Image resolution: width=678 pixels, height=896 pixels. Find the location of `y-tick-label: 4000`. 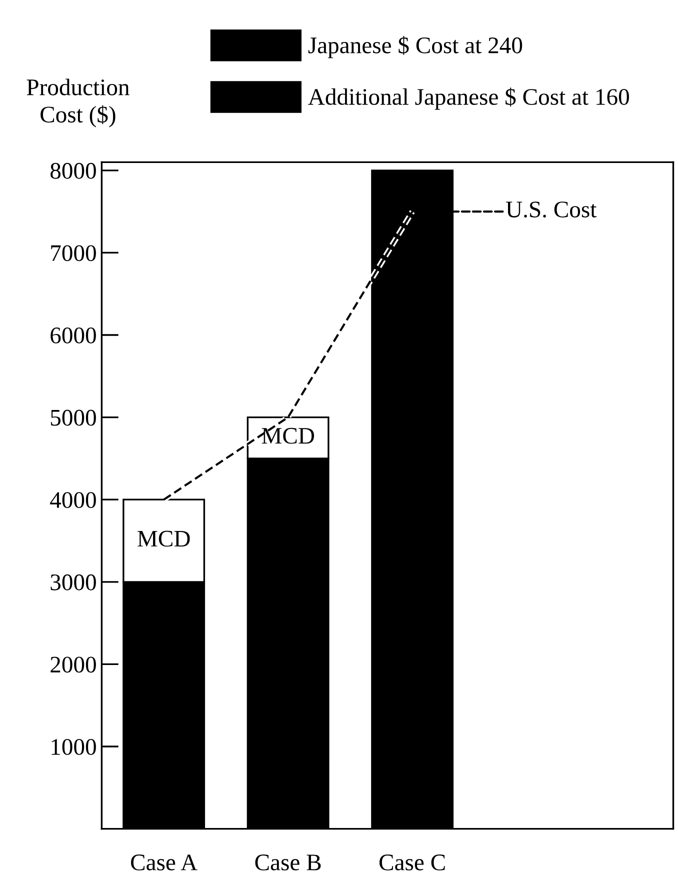

y-tick-label: 4000 is located at coordinates (73, 500).